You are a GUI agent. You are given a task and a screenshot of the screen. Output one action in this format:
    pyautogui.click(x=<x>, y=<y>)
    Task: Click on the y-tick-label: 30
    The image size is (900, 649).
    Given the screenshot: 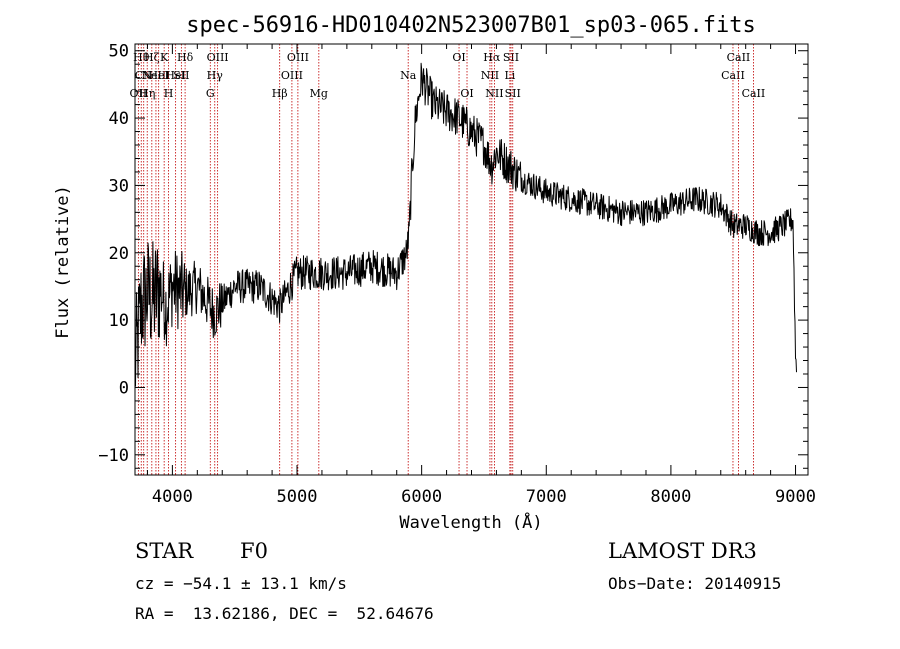 What is the action you would take?
    pyautogui.click(x=119, y=186)
    